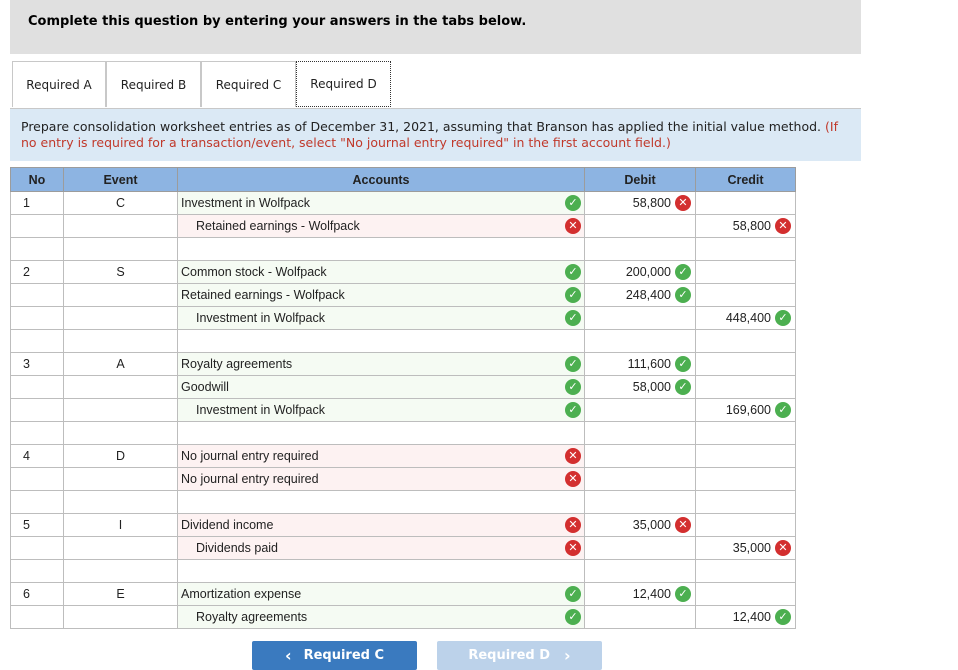 Image resolution: width=958 pixels, height=670 pixels. I want to click on account-field: Retained earnings - Wolfpack ✕, so click(381, 226).